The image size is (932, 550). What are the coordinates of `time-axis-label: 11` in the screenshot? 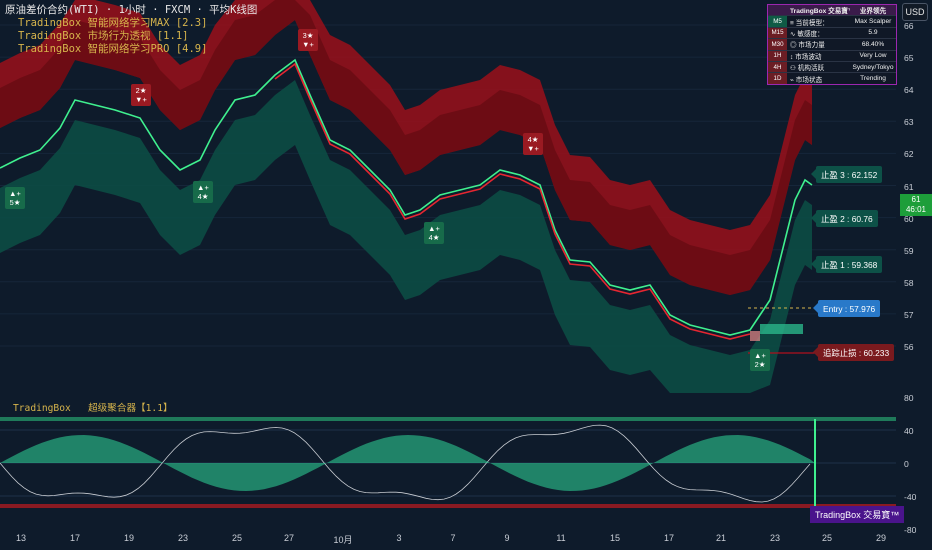 It's located at (561, 538).